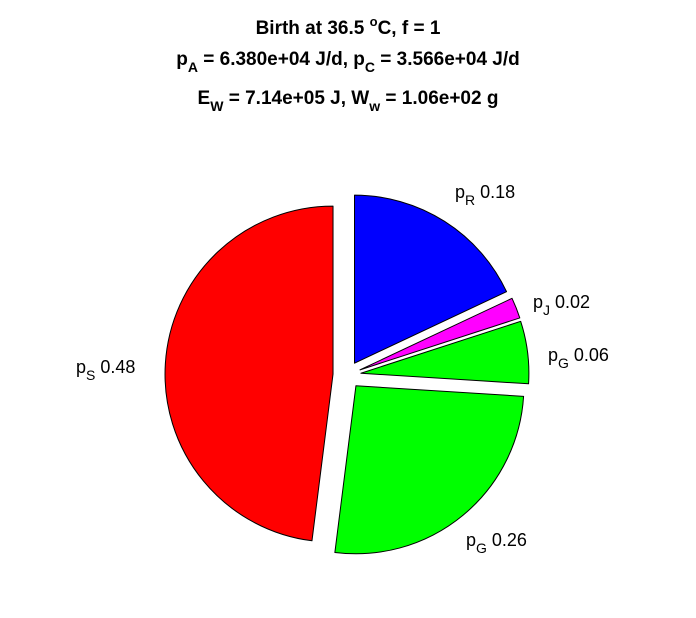 This screenshot has height=618, width=696. Describe the element at coordinates (348, 101) in the screenshot. I see `chart-title-line-3: EW = 7.14e+05 J, Ww = 1.06e+02 g` at that location.